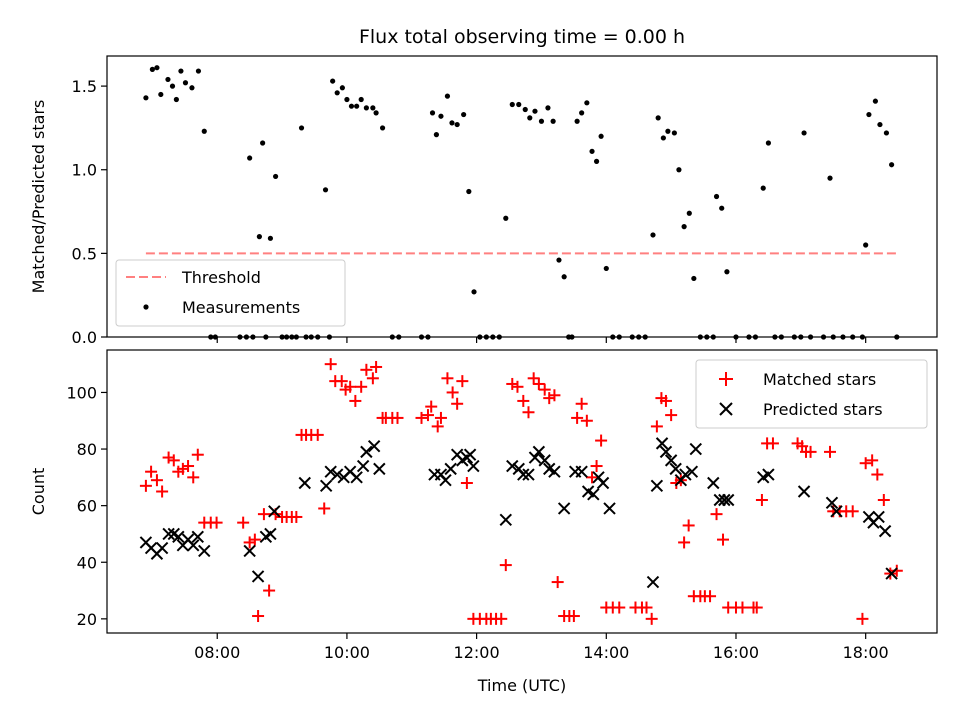 This screenshot has height=720, width=960. What do you see at coordinates (87, 619) in the screenshot?
I see `y-tick-label: 20` at bounding box center [87, 619].